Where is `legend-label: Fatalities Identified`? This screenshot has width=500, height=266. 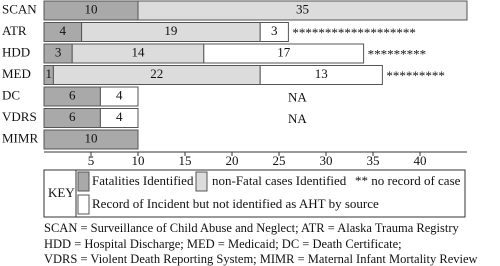
legend-label: Fatalities Identified is located at coordinates (143, 180).